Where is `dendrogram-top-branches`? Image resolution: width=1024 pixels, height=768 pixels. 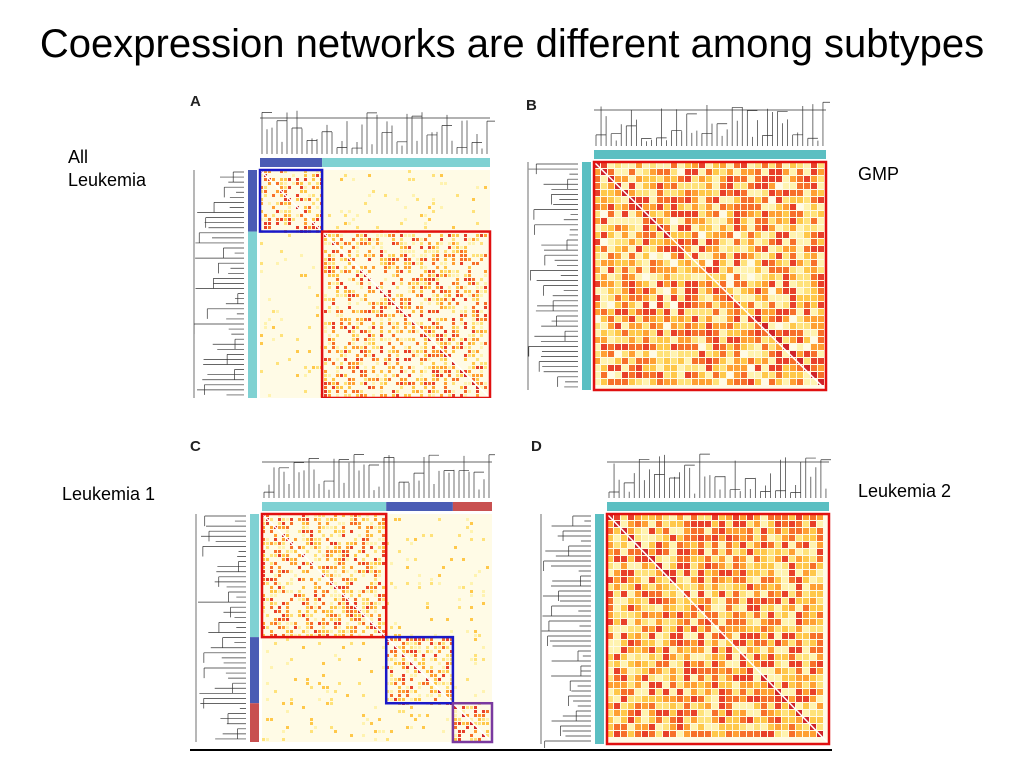
dendrogram-top-branches is located at coordinates (377, 132).